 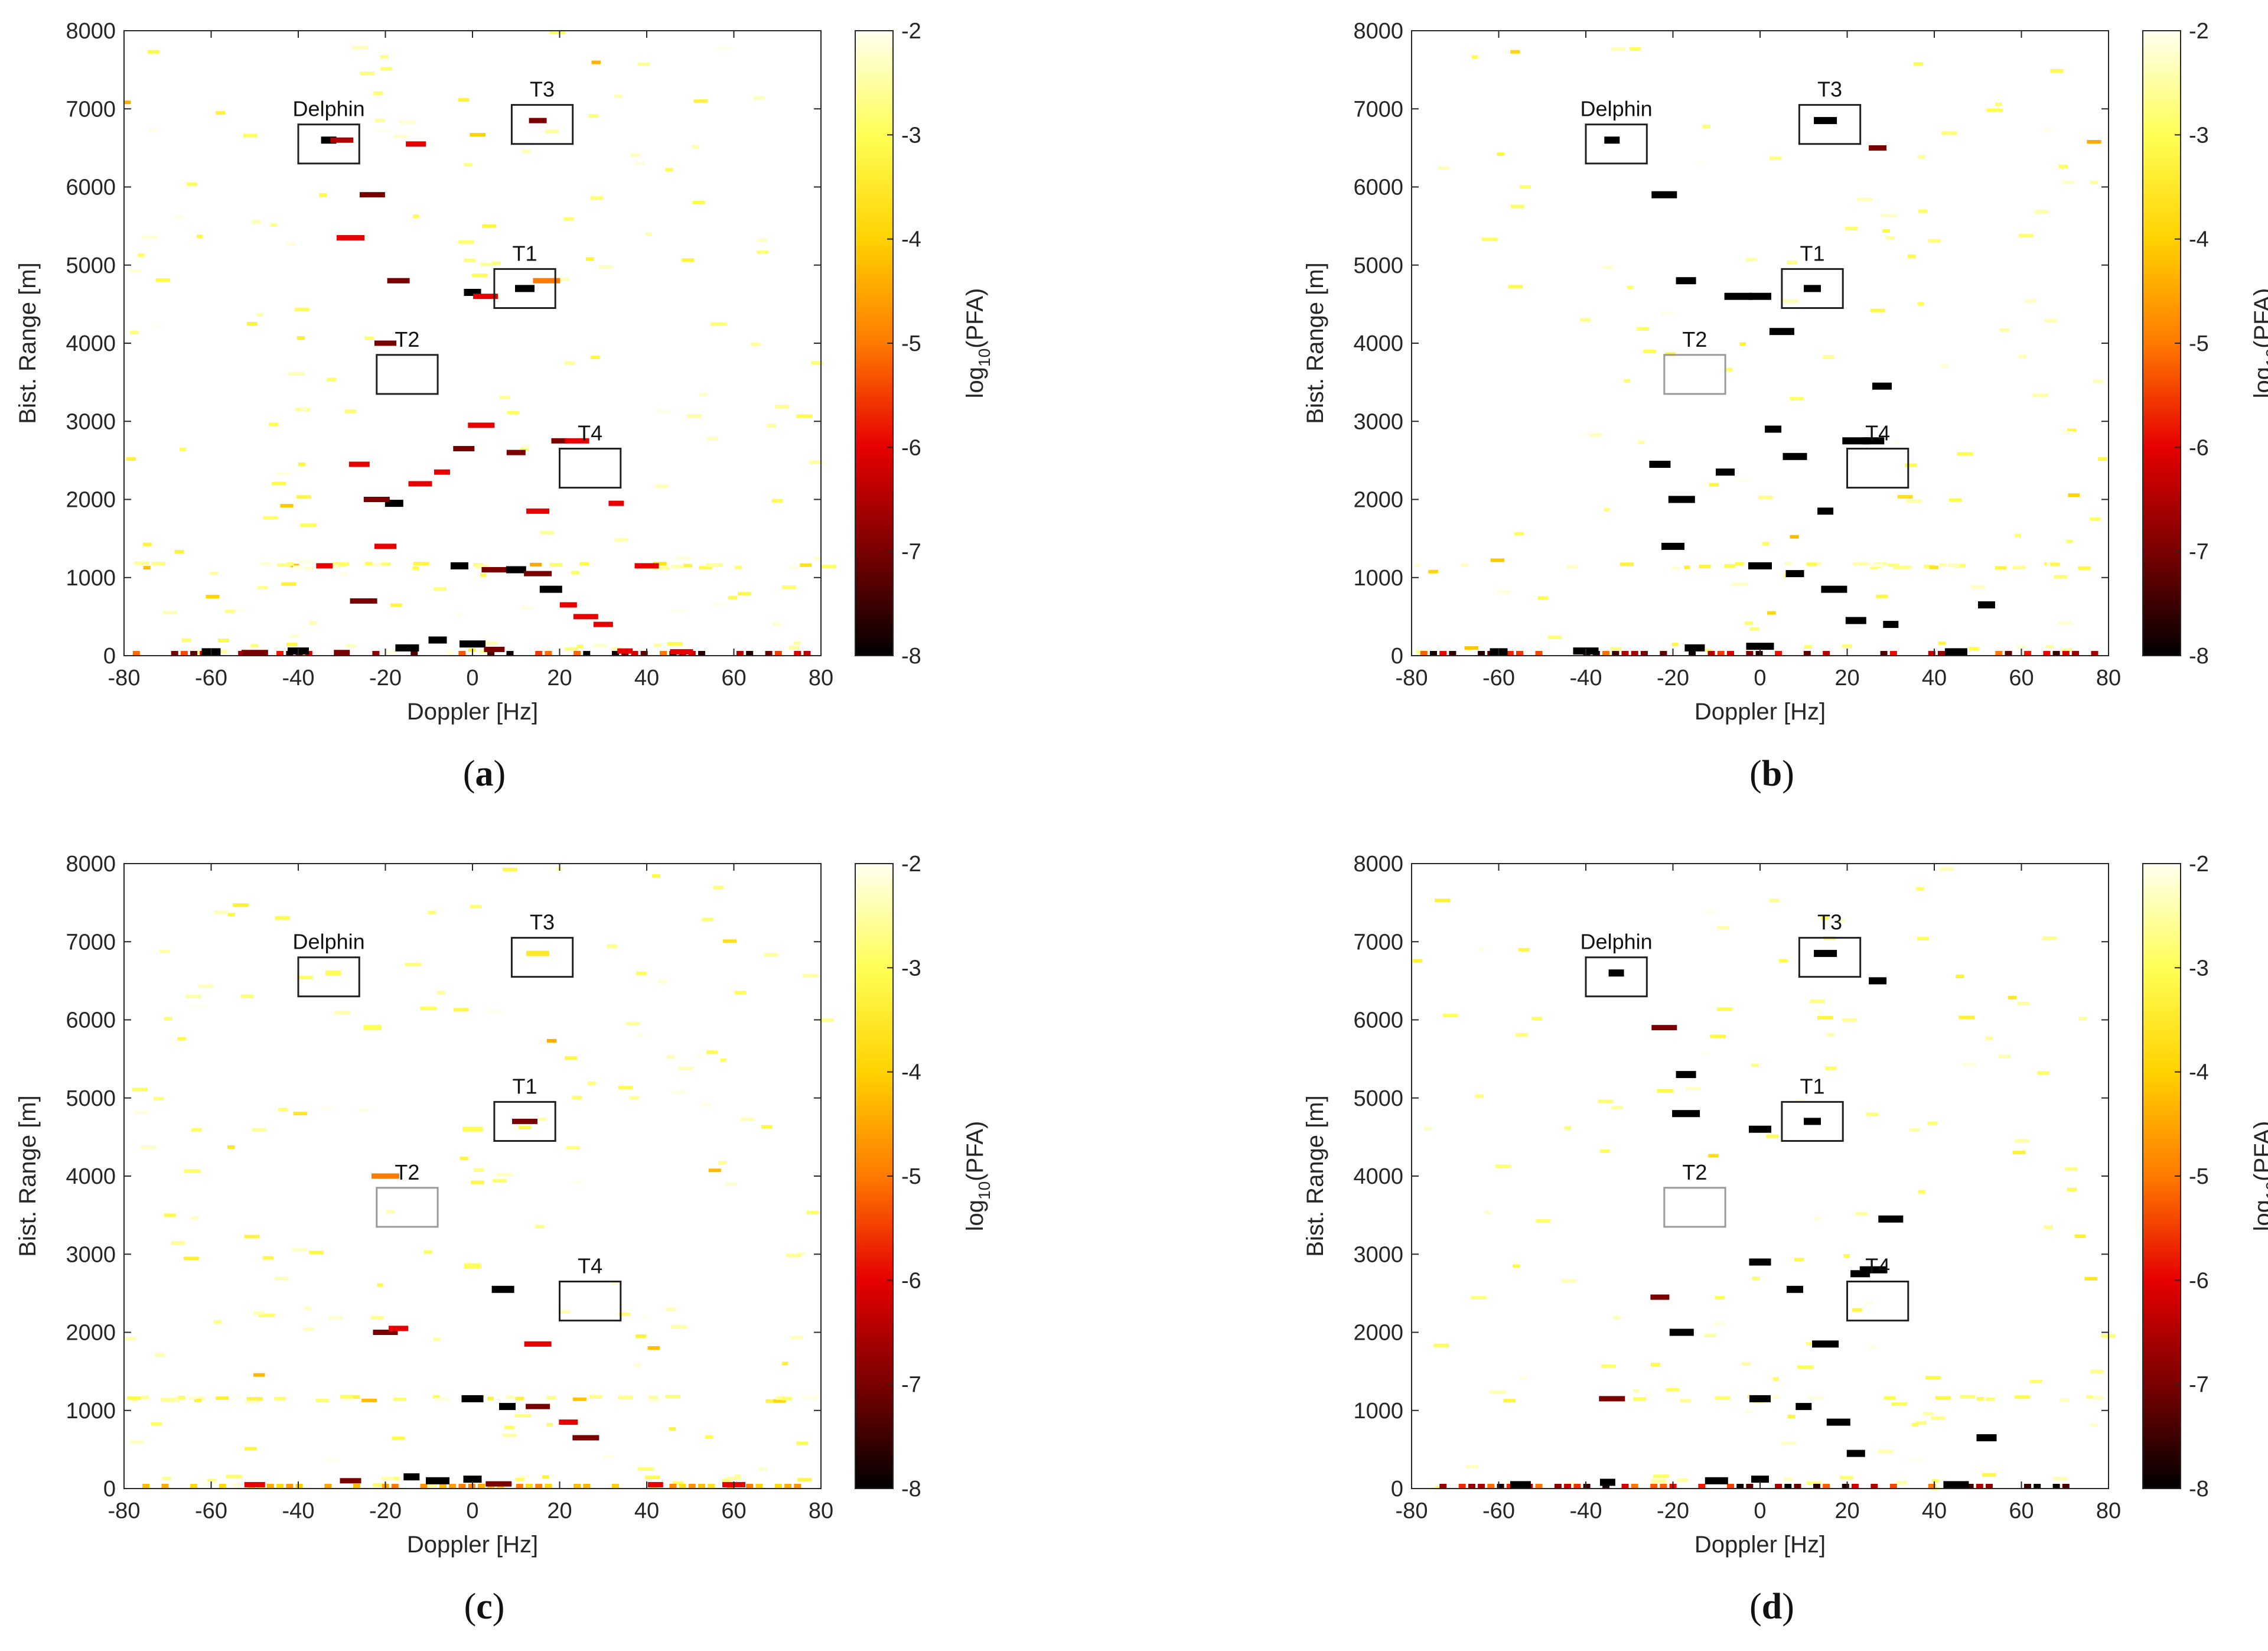 What do you see at coordinates (2199, 656) in the screenshot?
I see `colorbar-tick-label: -8` at bounding box center [2199, 656].